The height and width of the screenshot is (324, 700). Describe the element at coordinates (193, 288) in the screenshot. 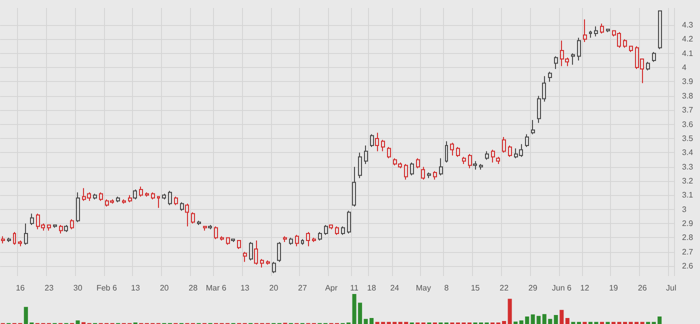

I see `x-tick-label: 28` at that location.